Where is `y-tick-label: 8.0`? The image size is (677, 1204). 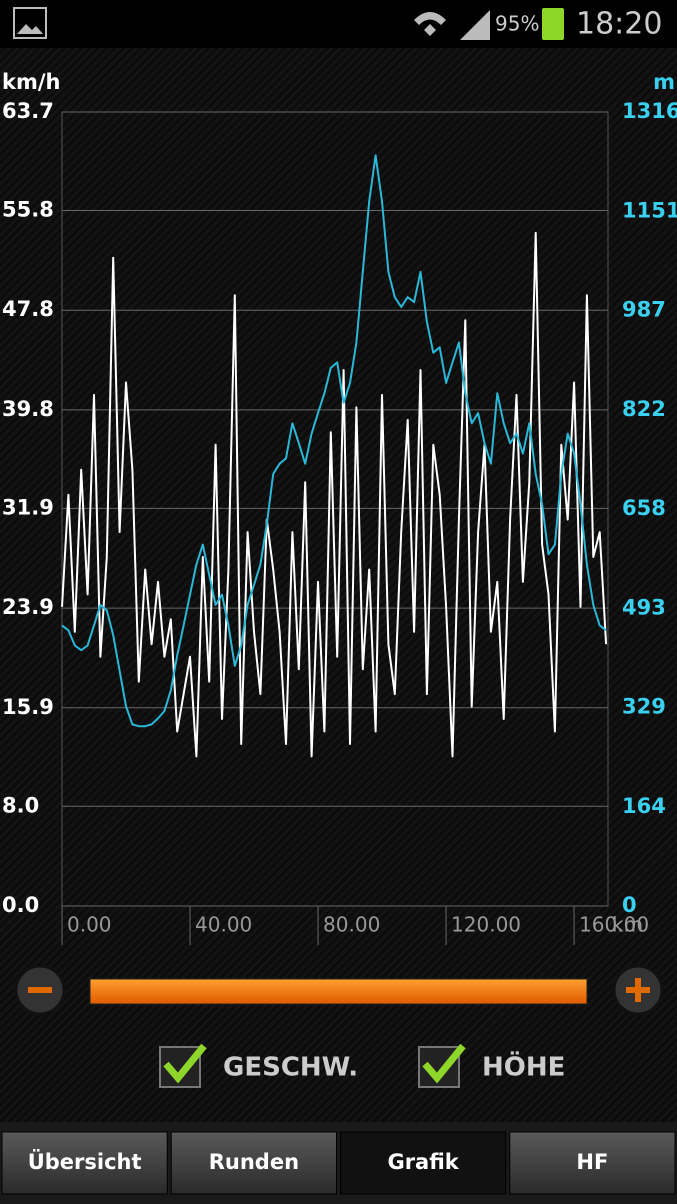 y-tick-label: 8.0 is located at coordinates (20, 805).